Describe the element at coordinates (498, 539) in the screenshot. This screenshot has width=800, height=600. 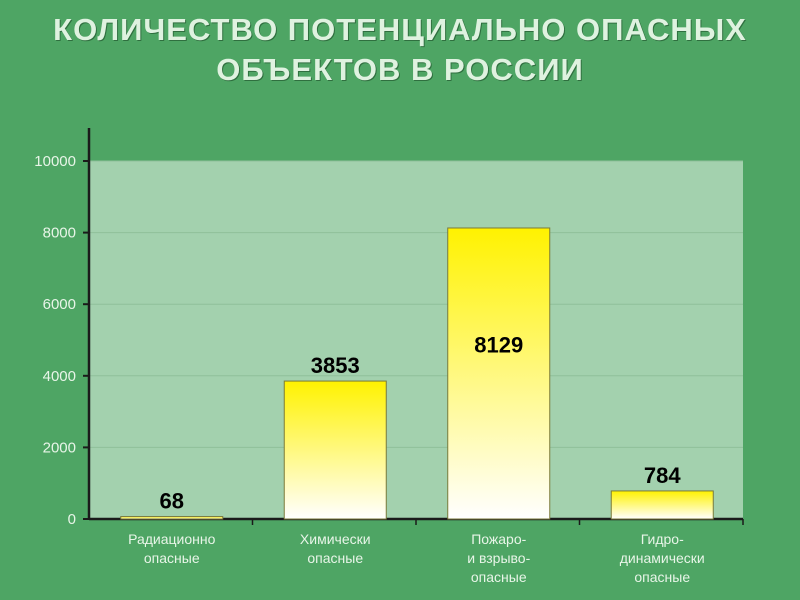
I see `x-tick-label: Пожаро-` at that location.